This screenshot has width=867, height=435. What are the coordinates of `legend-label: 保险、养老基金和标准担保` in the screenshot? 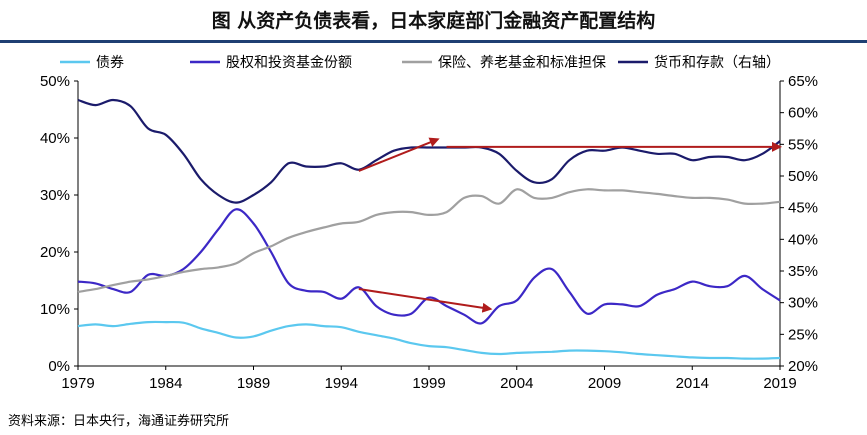 It's located at (522, 62).